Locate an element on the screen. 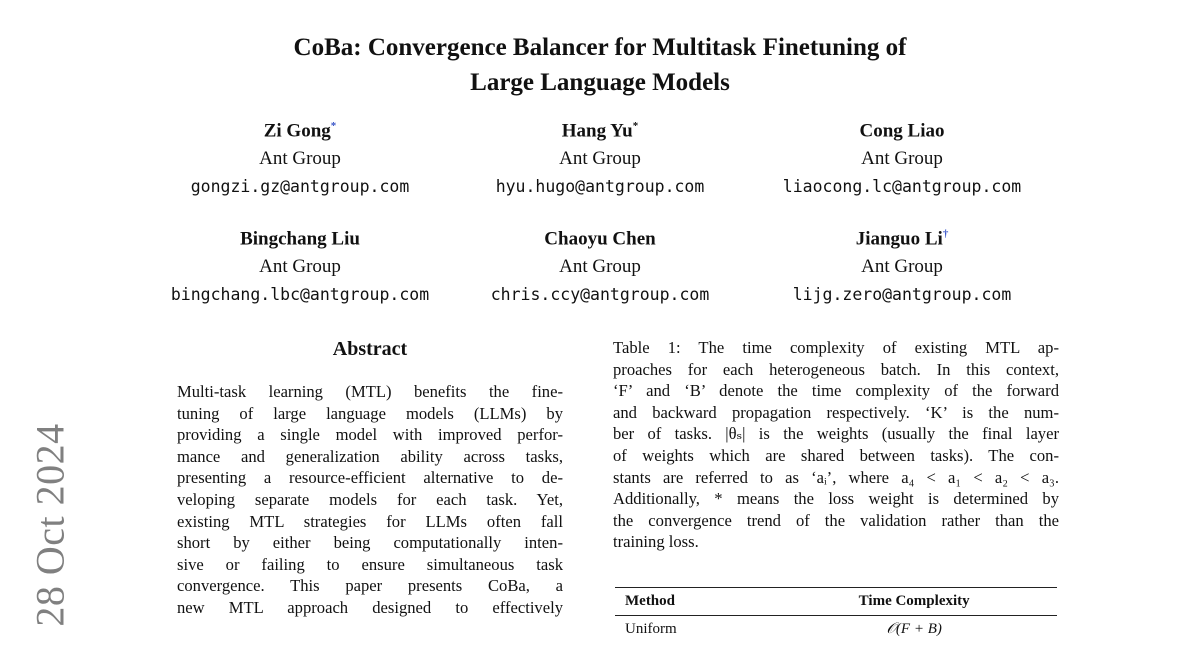 The height and width of the screenshot is (648, 1200). author-name: Zi Gong* is located at coordinates (300, 128).